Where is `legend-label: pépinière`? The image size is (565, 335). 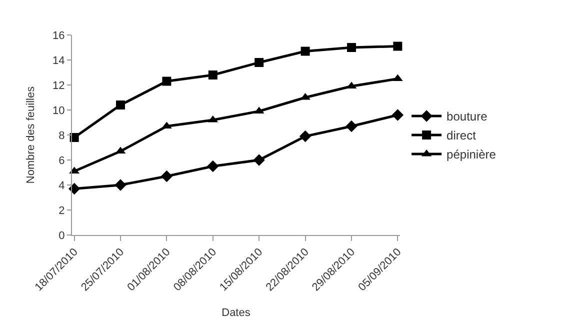
legend-label: pépinière is located at coordinates (471, 155).